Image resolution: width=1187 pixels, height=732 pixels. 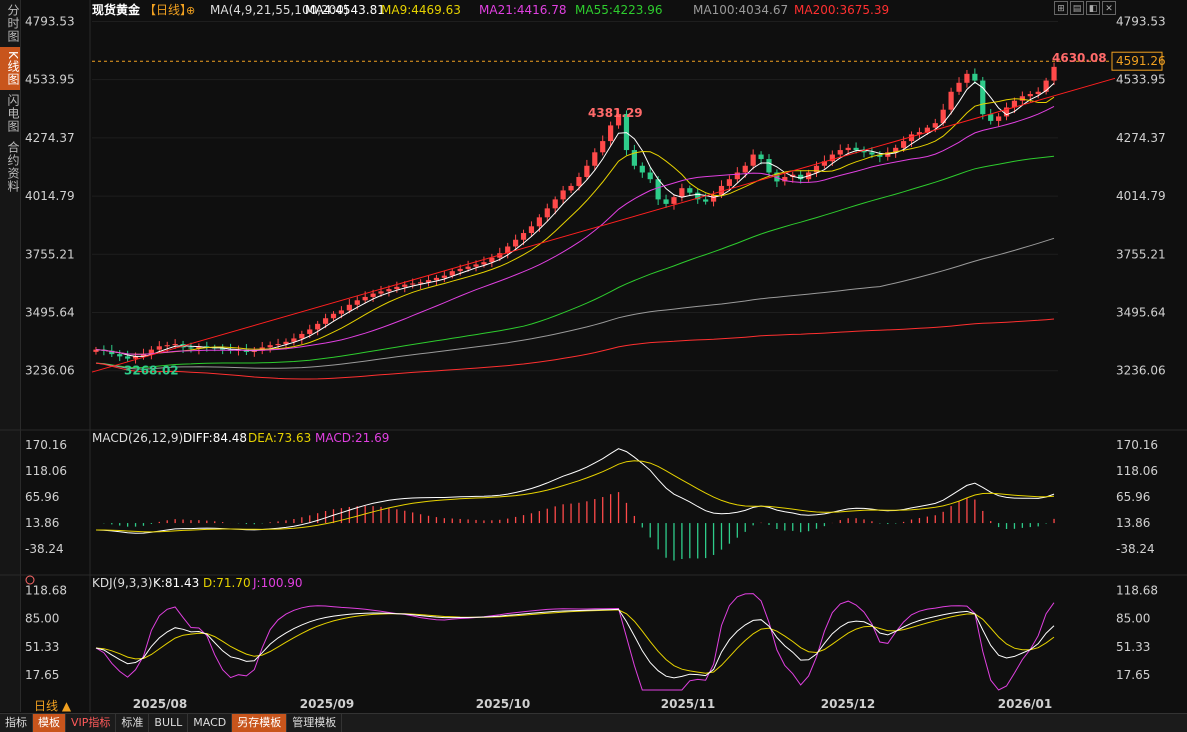 I want to click on tab-save-template: 另存模板, so click(x=260, y=723).